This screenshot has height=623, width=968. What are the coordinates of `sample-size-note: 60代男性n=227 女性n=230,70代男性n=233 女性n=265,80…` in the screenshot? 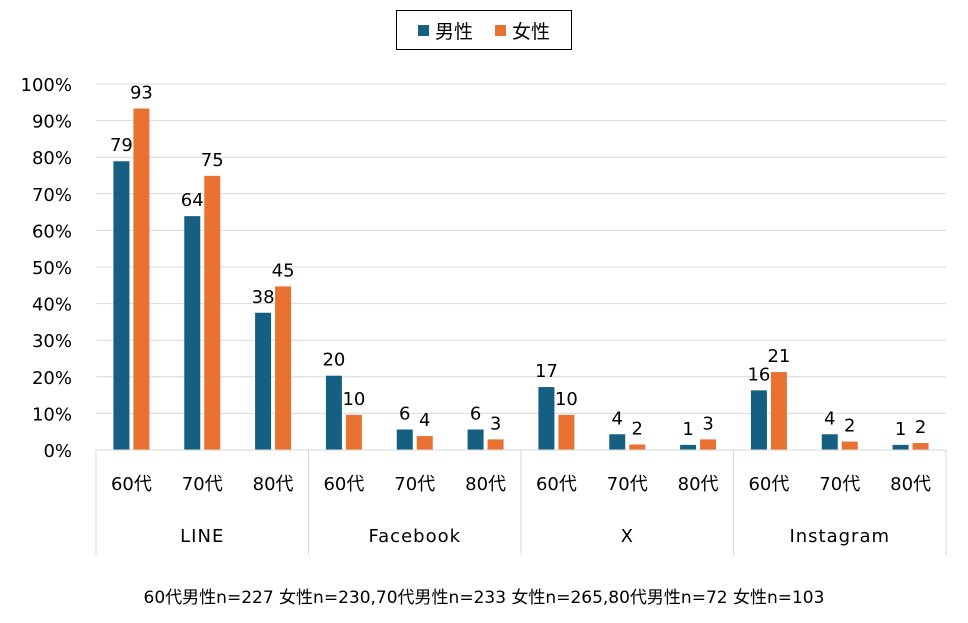 It's located at (484, 598).